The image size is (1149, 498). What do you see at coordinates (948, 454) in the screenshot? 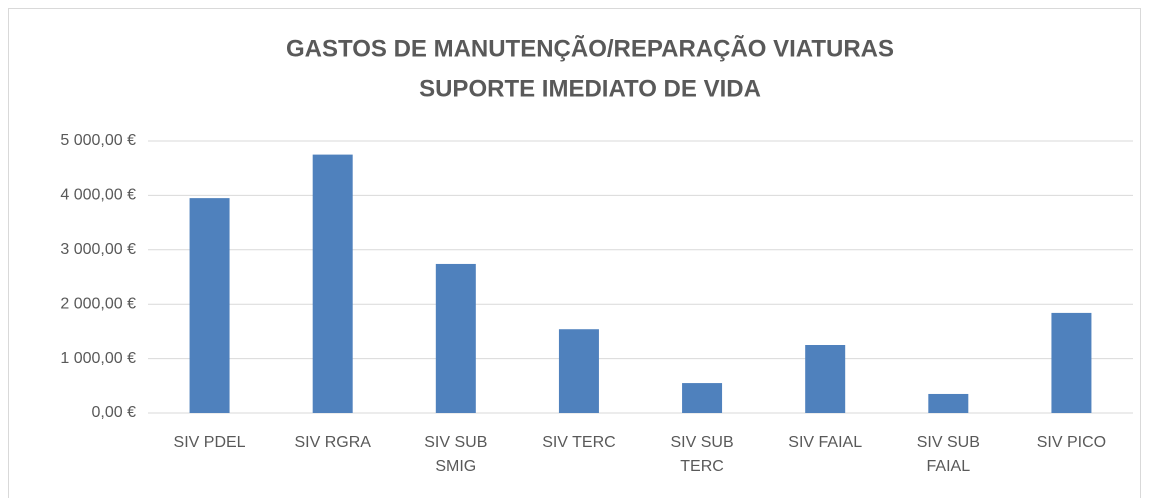
I see `x-tick-label: SIV SUB FAIAL` at bounding box center [948, 454].